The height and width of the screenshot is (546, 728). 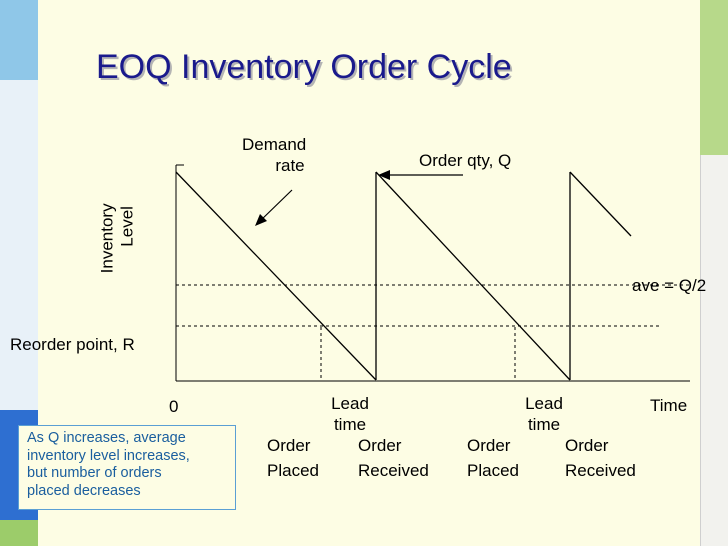 What do you see at coordinates (350, 403) in the screenshot?
I see `lead-time-label-1-line1: Lead` at bounding box center [350, 403].